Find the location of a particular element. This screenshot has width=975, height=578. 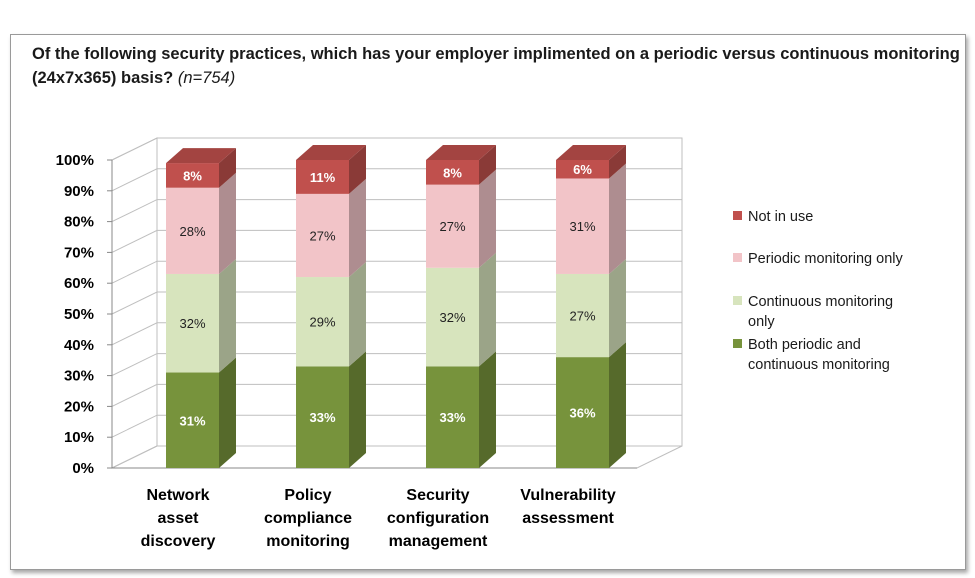

y-tick-label: 80% is located at coordinates (79, 222).